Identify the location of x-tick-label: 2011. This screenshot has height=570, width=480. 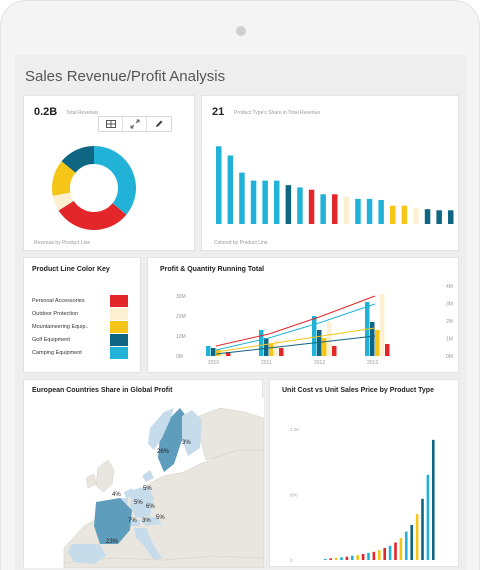
(266, 363).